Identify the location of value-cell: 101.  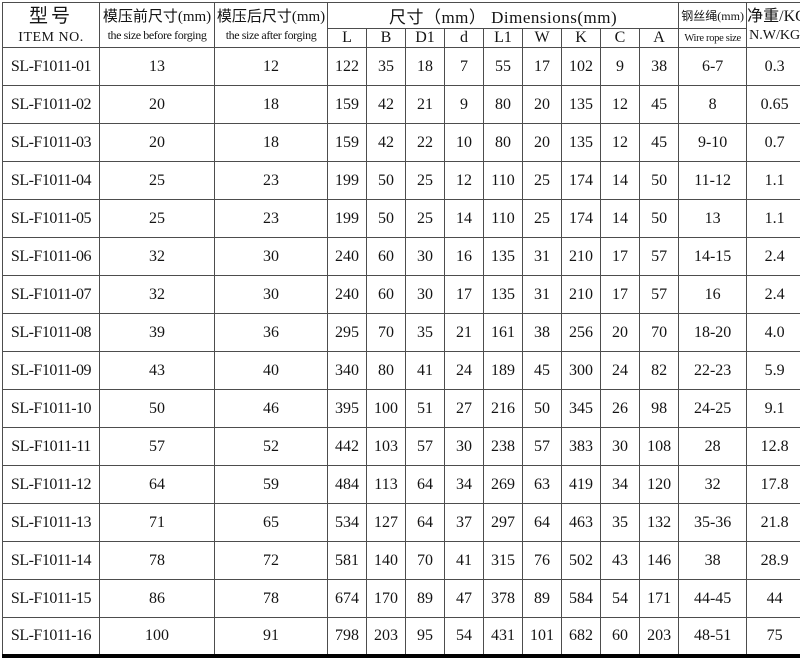
(542, 637).